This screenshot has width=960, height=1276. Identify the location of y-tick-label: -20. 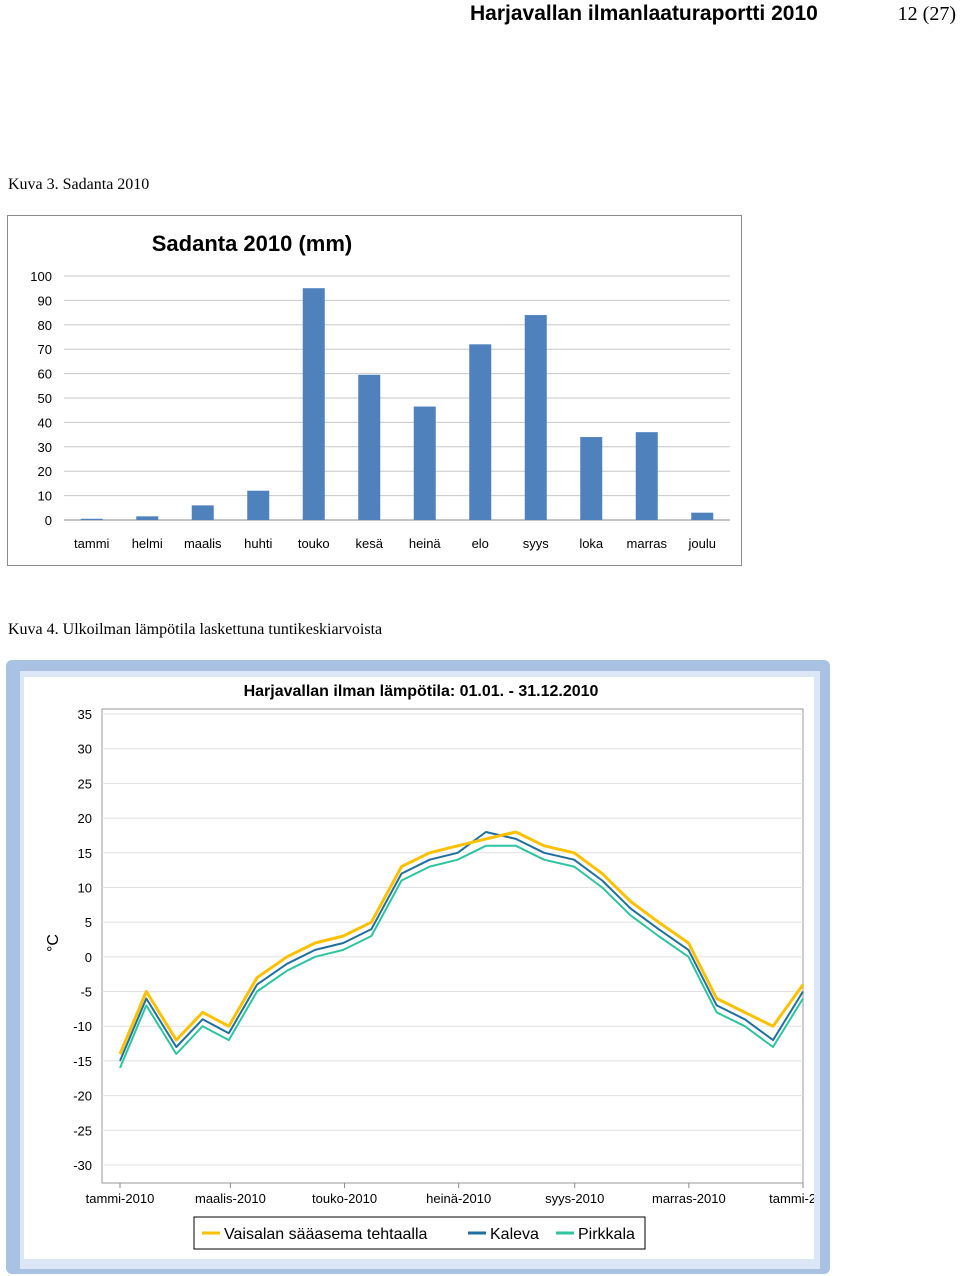
(82, 1096).